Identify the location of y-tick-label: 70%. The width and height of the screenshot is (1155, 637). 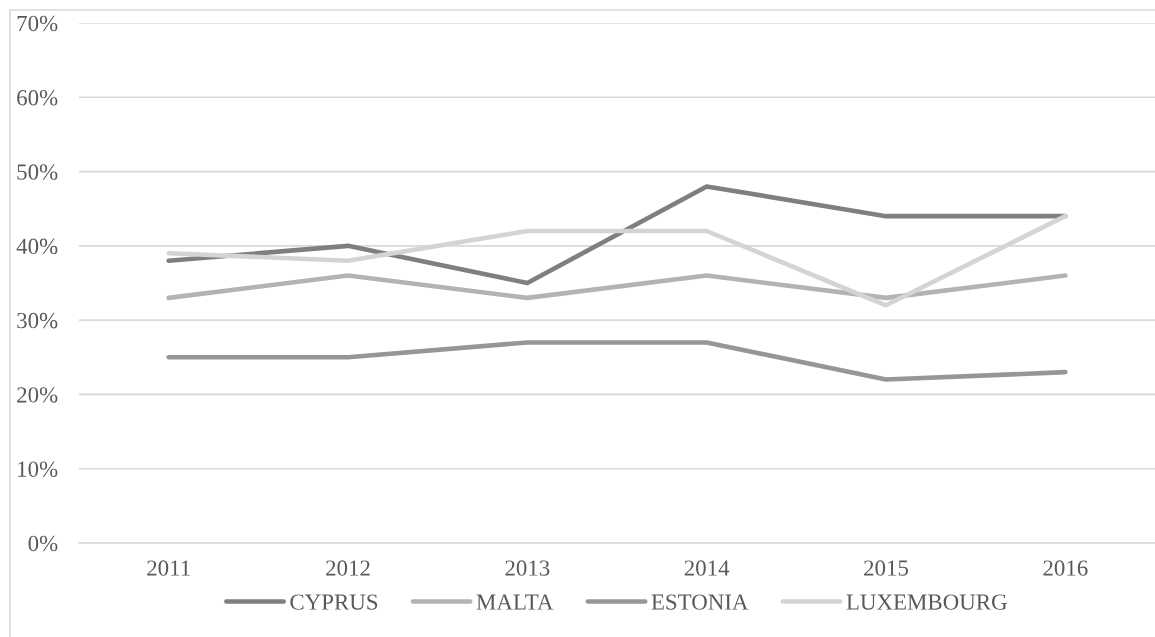
(37, 23).